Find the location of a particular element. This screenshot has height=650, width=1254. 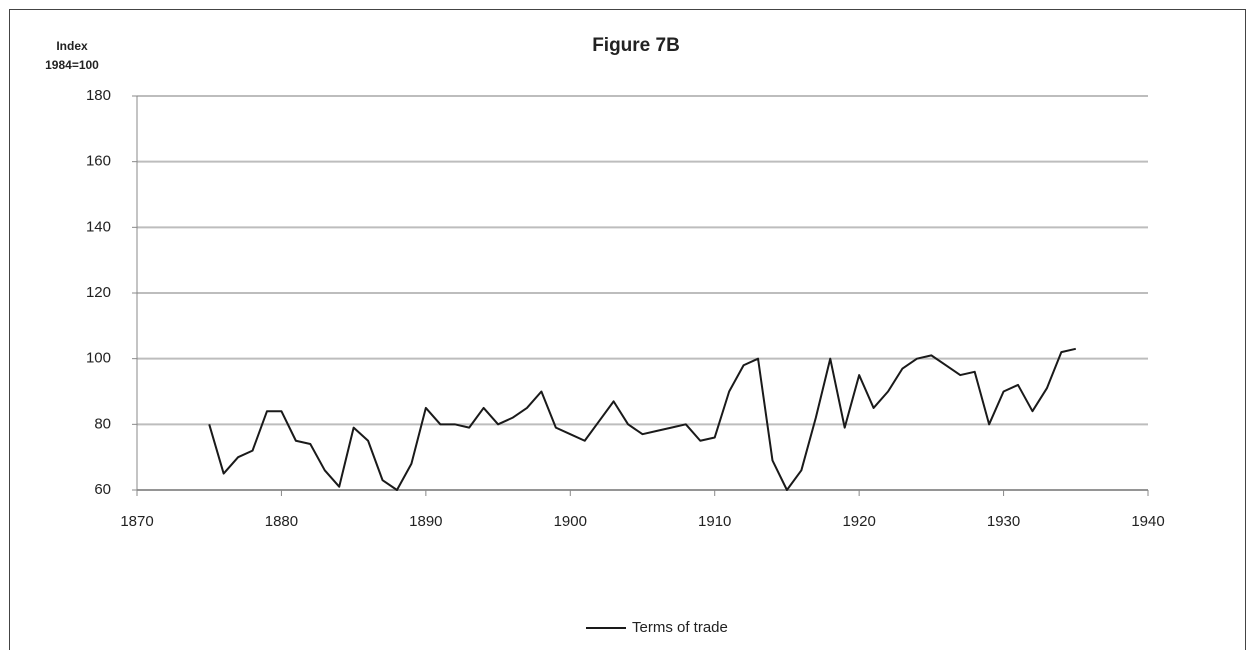

x-tick-label: 1880 is located at coordinates (281, 521).